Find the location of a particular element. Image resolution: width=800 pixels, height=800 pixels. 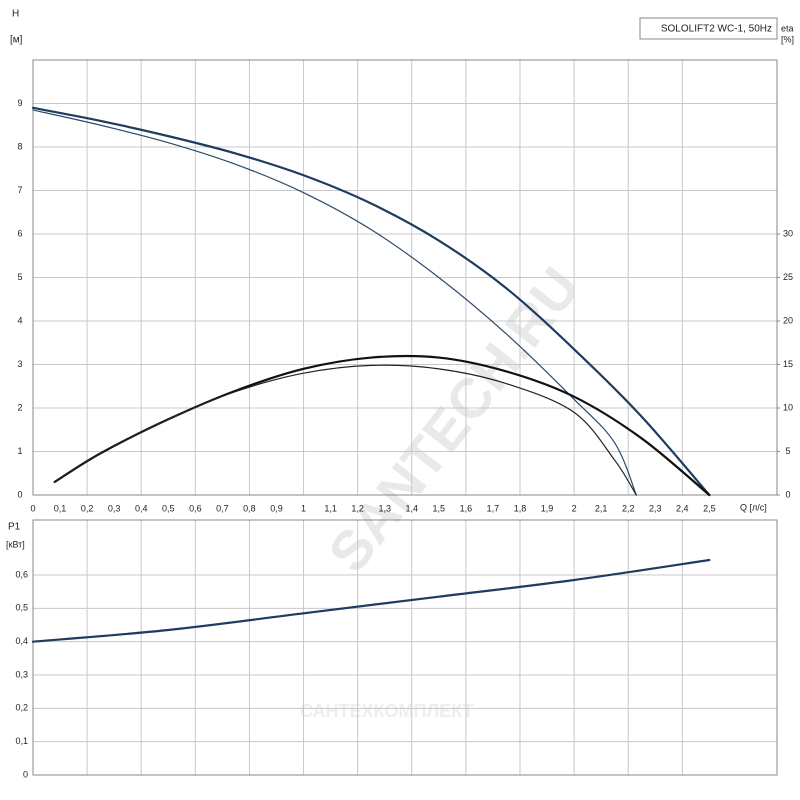

x-tick-label: 1,2 is located at coordinates (357, 508).